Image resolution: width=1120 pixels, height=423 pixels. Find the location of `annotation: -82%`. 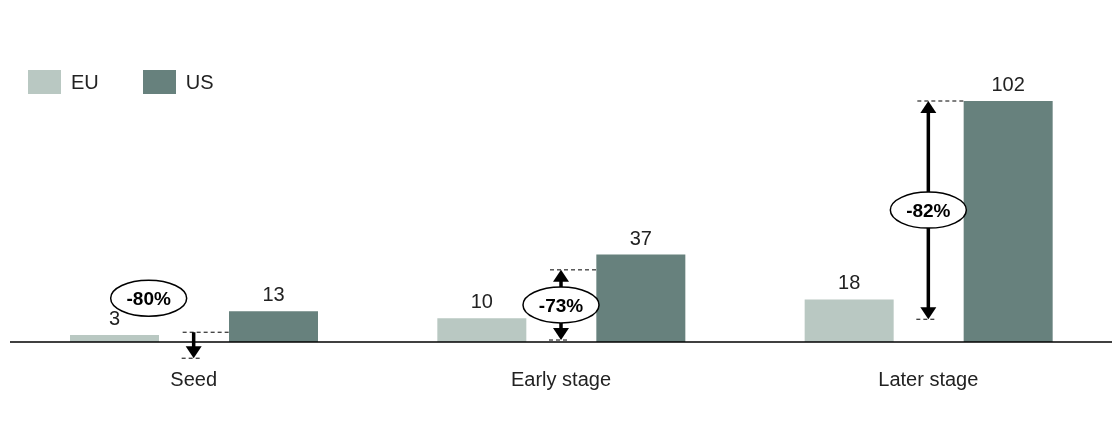

annotation: -82% is located at coordinates (928, 211).